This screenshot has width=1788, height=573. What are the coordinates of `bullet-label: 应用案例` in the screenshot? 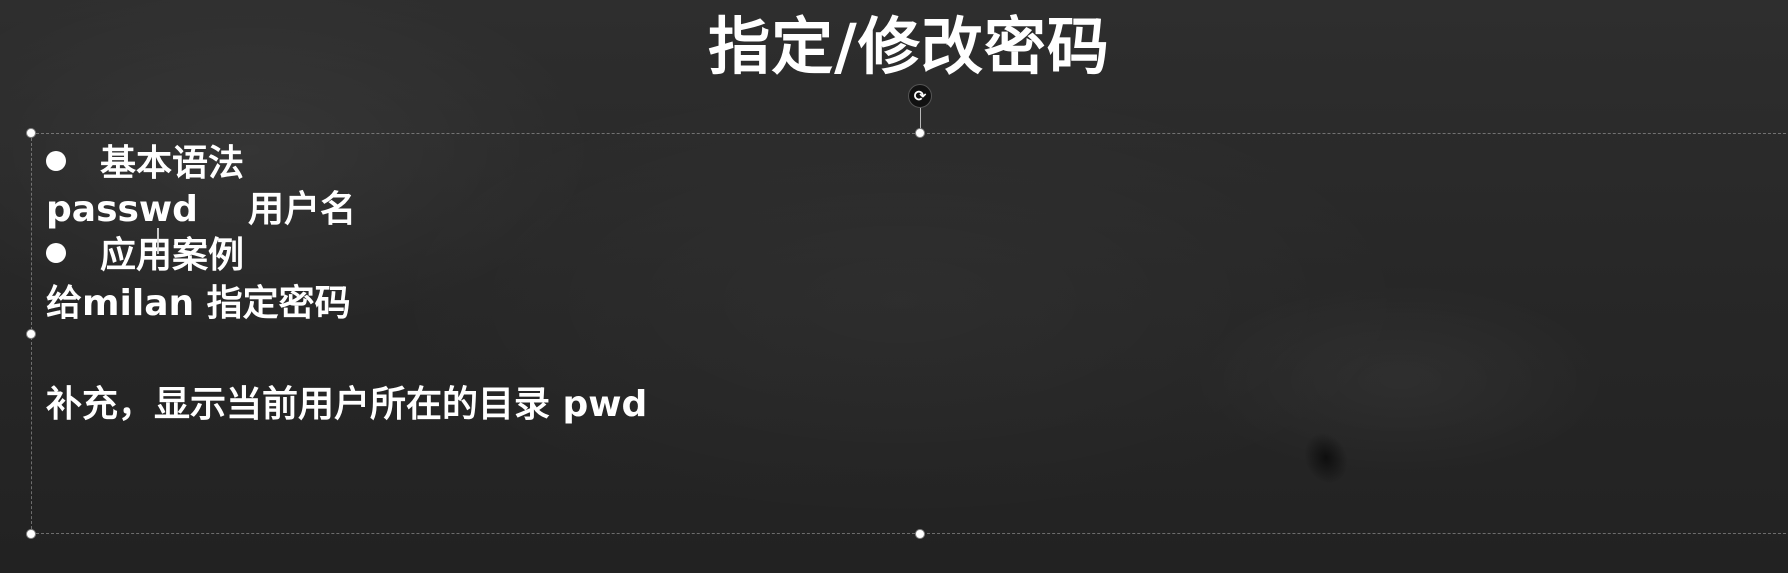 It's located at (172, 255).